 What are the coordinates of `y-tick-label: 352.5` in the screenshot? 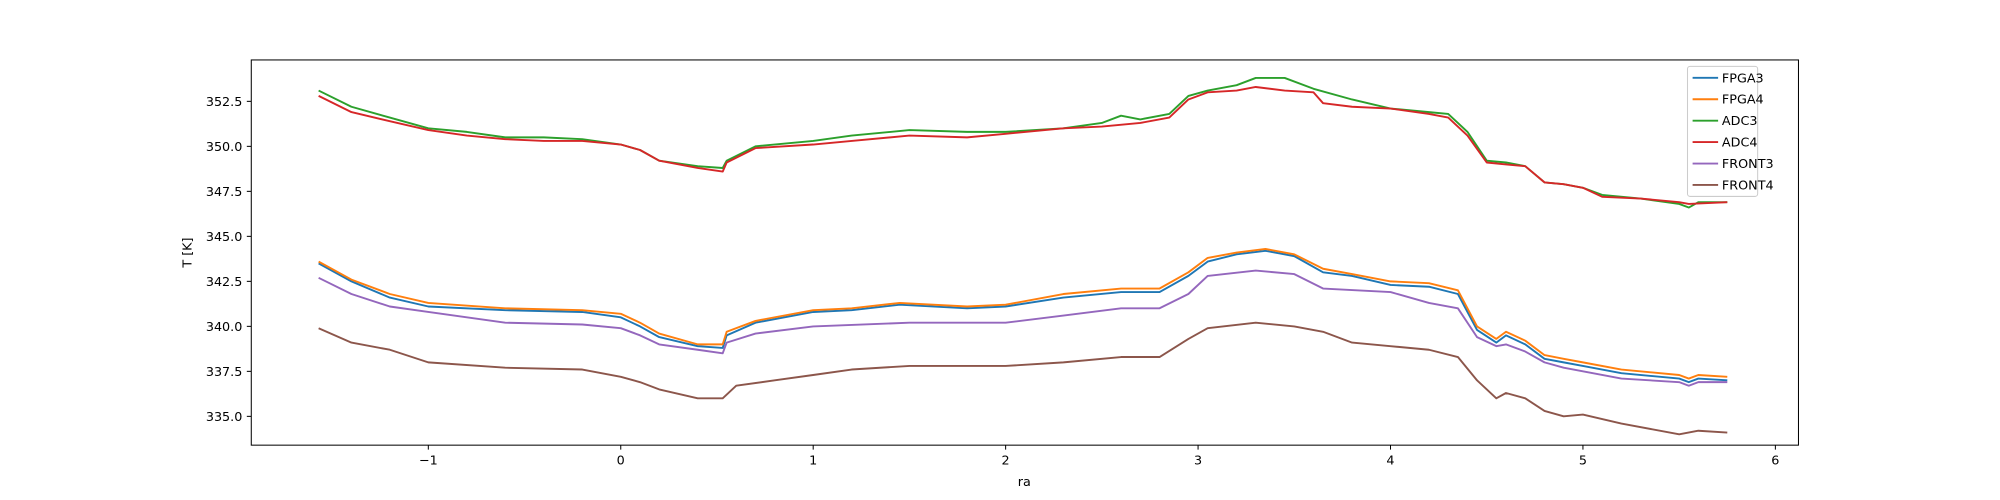 It's located at (224, 102).